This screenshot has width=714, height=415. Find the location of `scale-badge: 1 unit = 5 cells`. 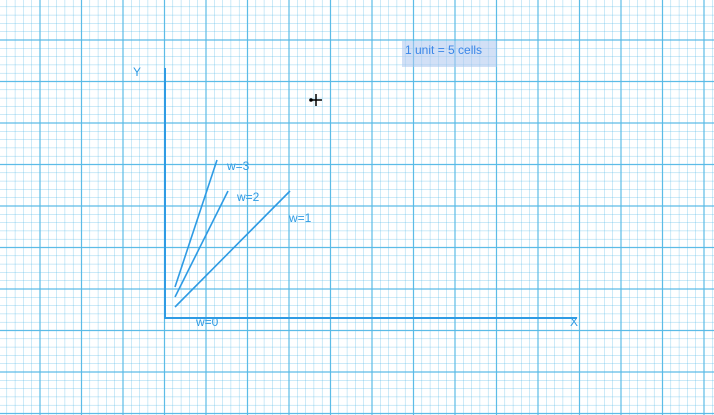

scale-badge: 1 unit = 5 cells is located at coordinates (449, 54).